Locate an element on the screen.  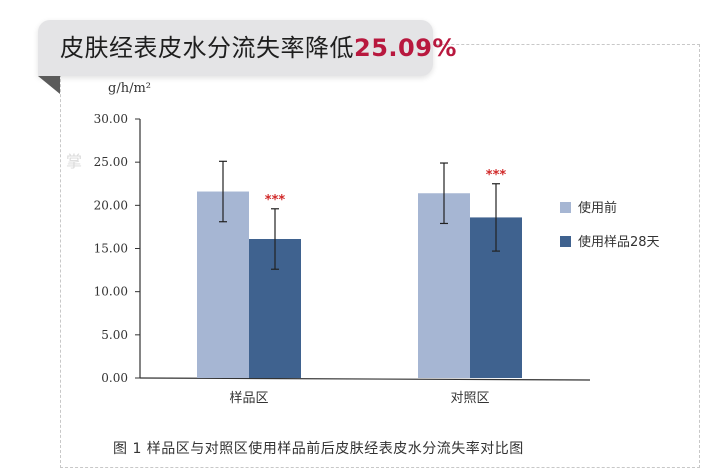
banner-title-text: 皮肤经表皮水分流失率降低 is located at coordinates (207, 48).